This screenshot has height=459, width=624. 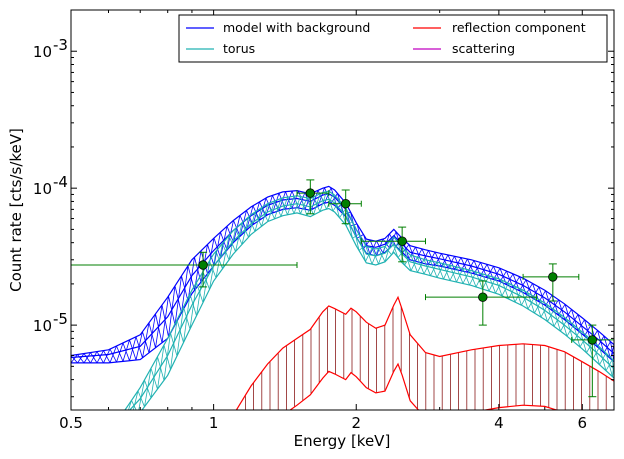 What do you see at coordinates (499, 423) in the screenshot?
I see `x-tick-label: 4` at bounding box center [499, 423].